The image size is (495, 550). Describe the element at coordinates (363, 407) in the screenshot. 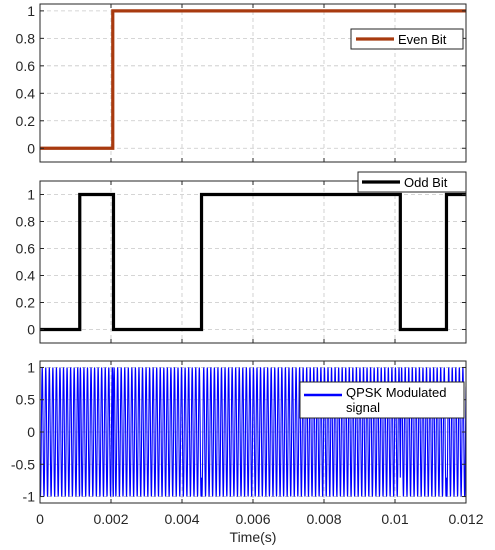

I see `legend-label-line2: signal` at that location.